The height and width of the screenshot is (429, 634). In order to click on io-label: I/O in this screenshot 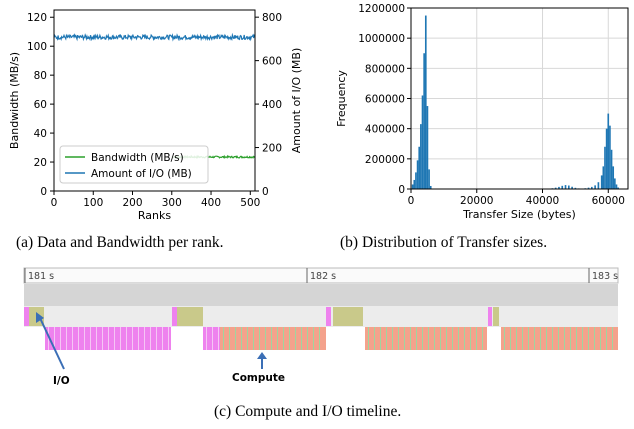, I will do `click(61, 381)`.